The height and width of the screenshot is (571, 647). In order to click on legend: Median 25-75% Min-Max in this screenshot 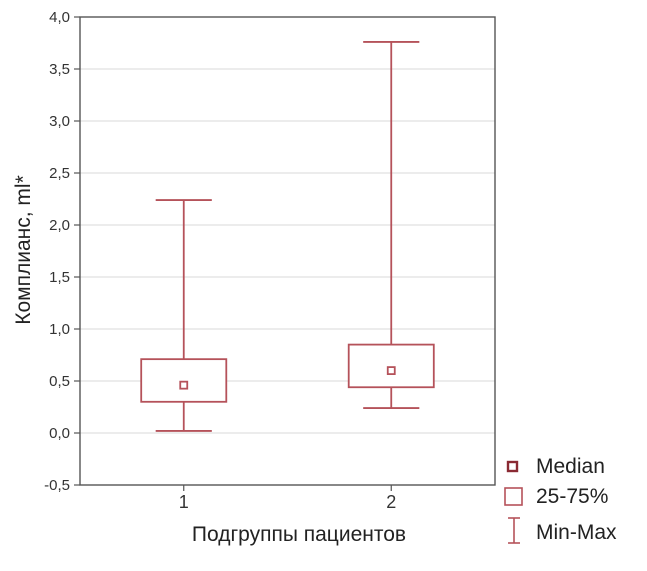, I will do `click(560, 499)`.